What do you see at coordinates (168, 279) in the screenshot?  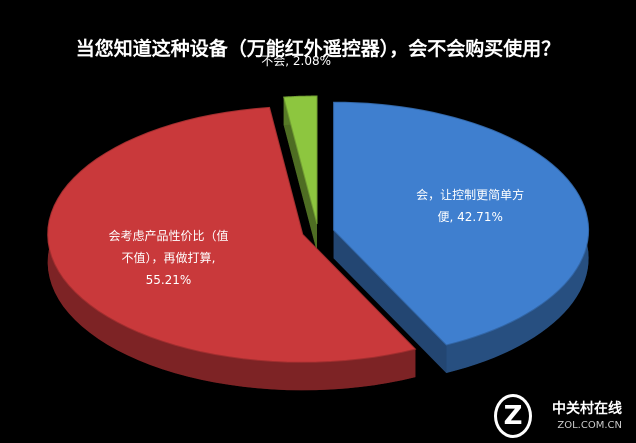 I see `value-label: 55.21%` at bounding box center [168, 279].